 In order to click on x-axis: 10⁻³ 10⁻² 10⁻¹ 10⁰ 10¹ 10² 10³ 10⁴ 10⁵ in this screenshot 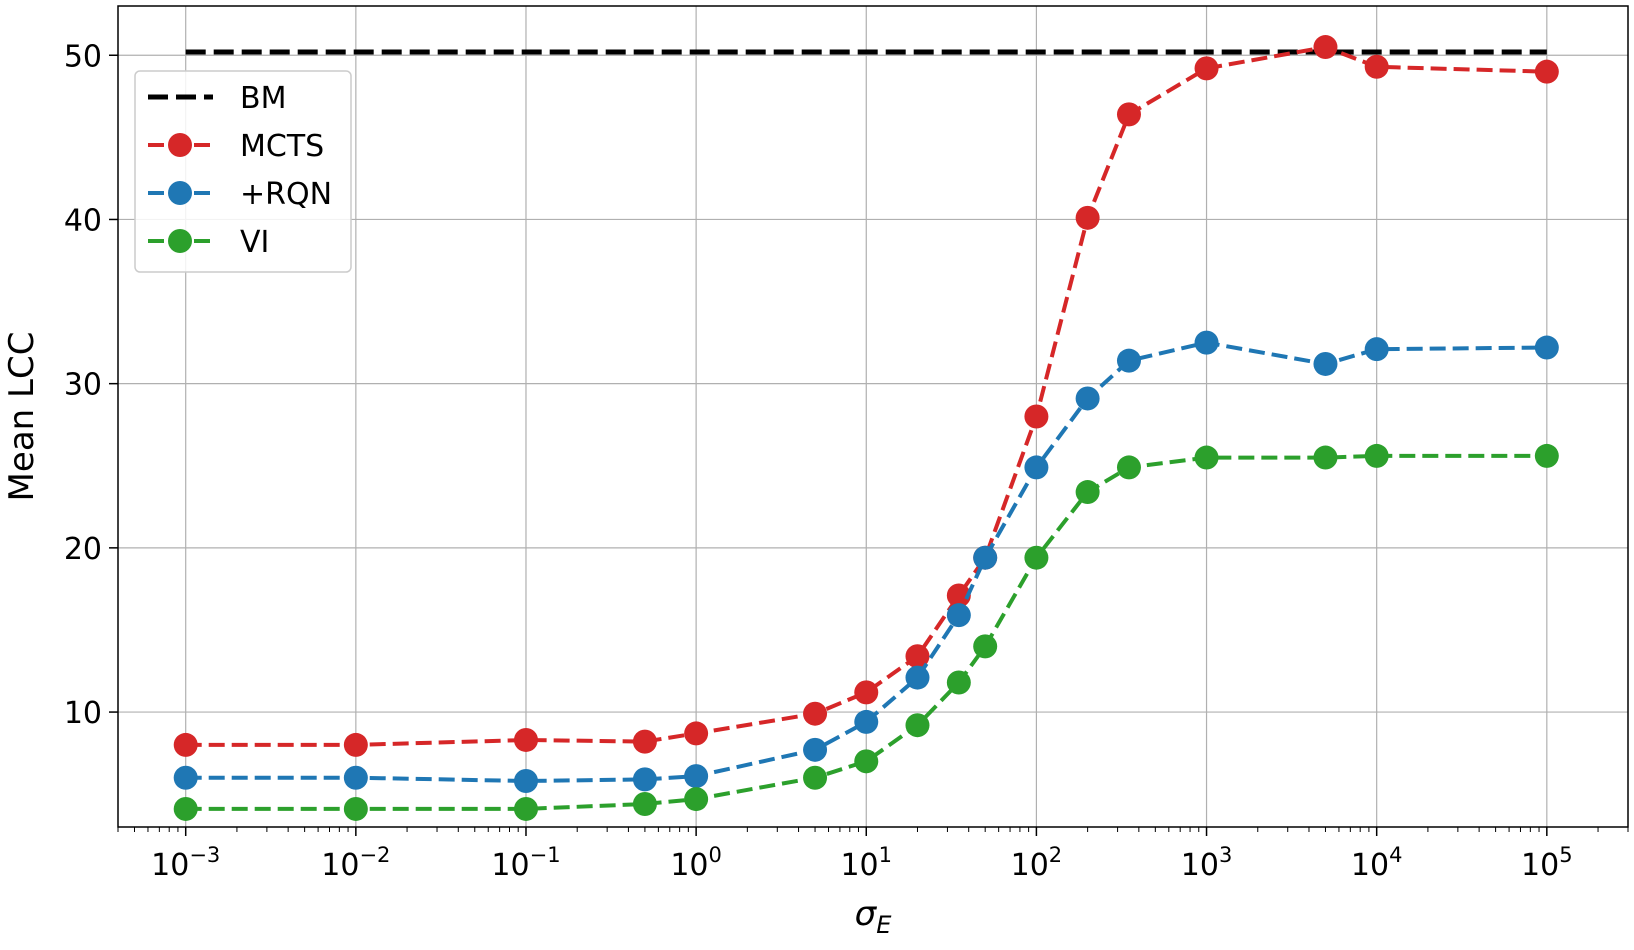, I will do `click(873, 855)`.